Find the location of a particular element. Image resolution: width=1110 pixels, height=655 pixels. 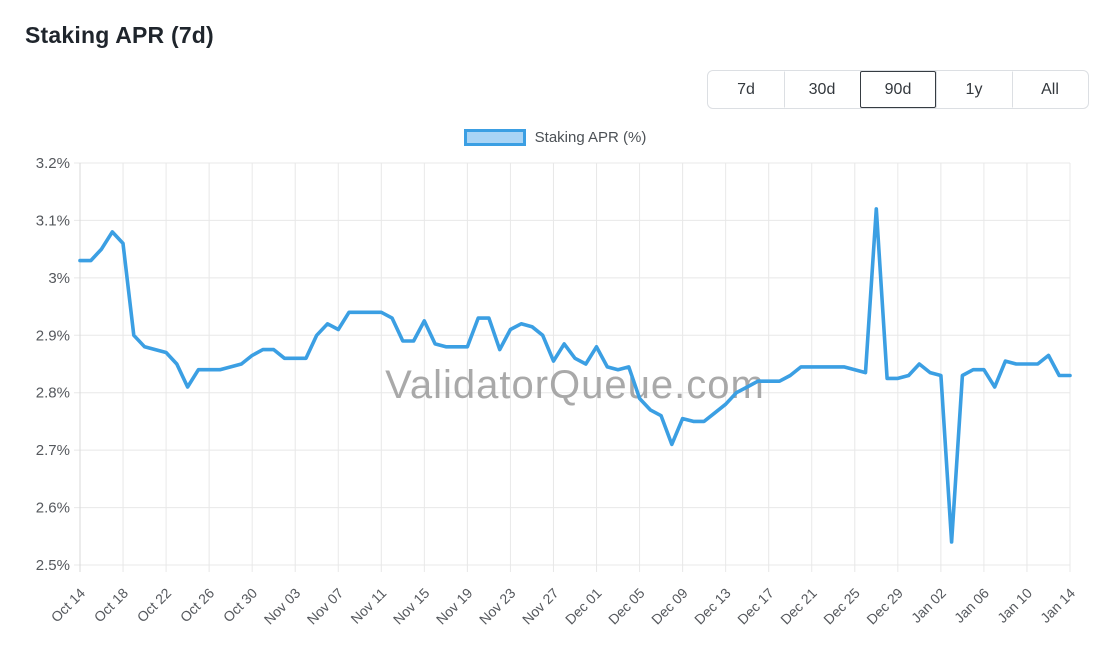

x-tick-label: Nov 11 is located at coordinates (368, 606).